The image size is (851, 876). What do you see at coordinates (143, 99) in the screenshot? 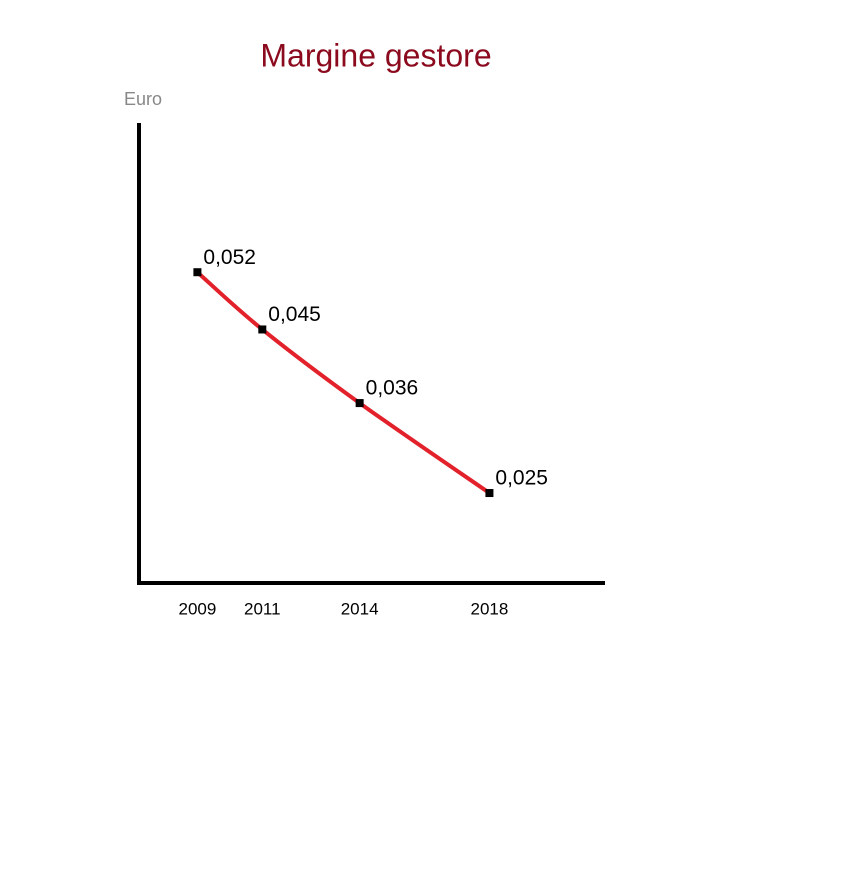
I see `y-axis-label: Euro` at bounding box center [143, 99].